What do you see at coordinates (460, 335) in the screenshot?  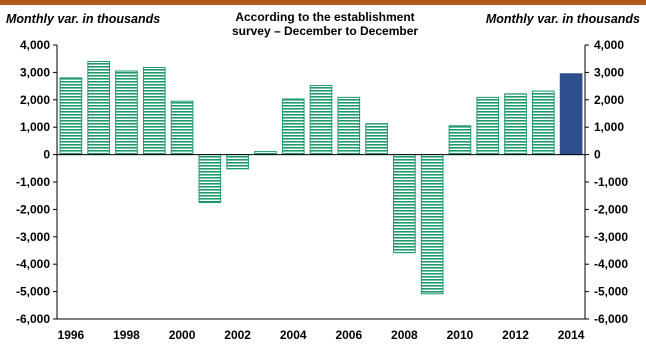 I see `x-tick-label: 2010` at bounding box center [460, 335].